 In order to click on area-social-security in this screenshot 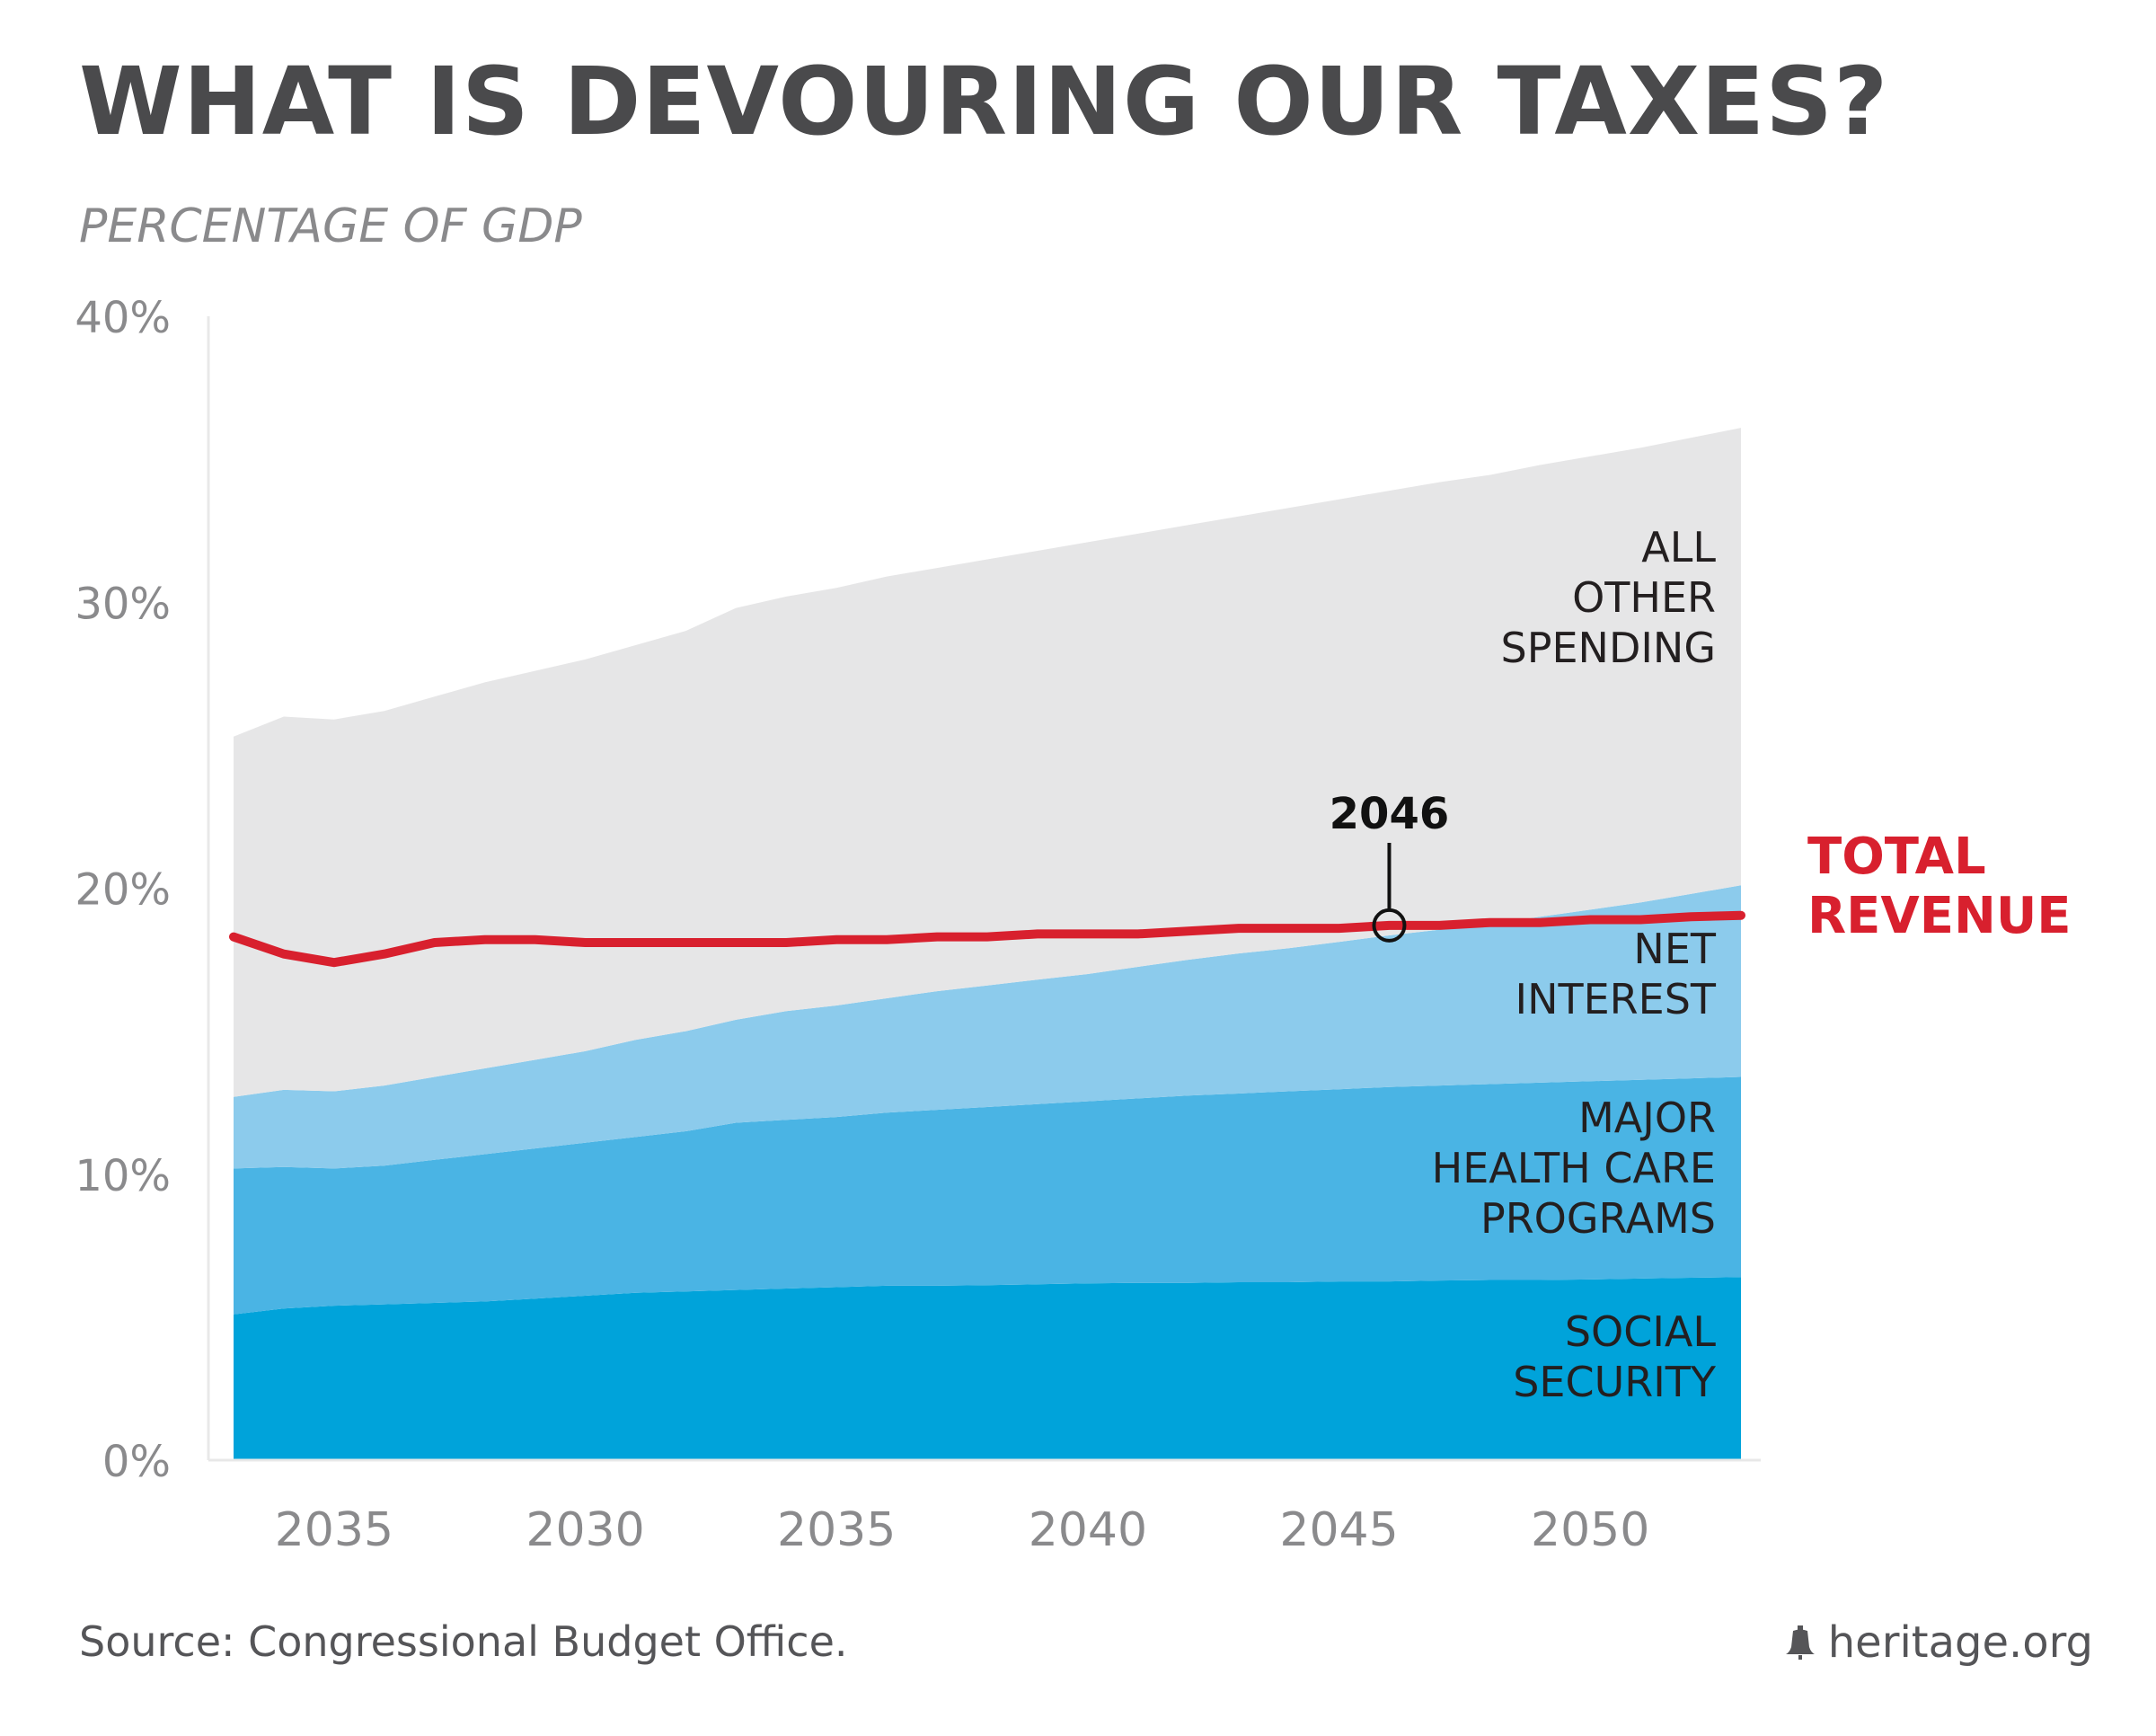, I will do `click(988, 1368)`.